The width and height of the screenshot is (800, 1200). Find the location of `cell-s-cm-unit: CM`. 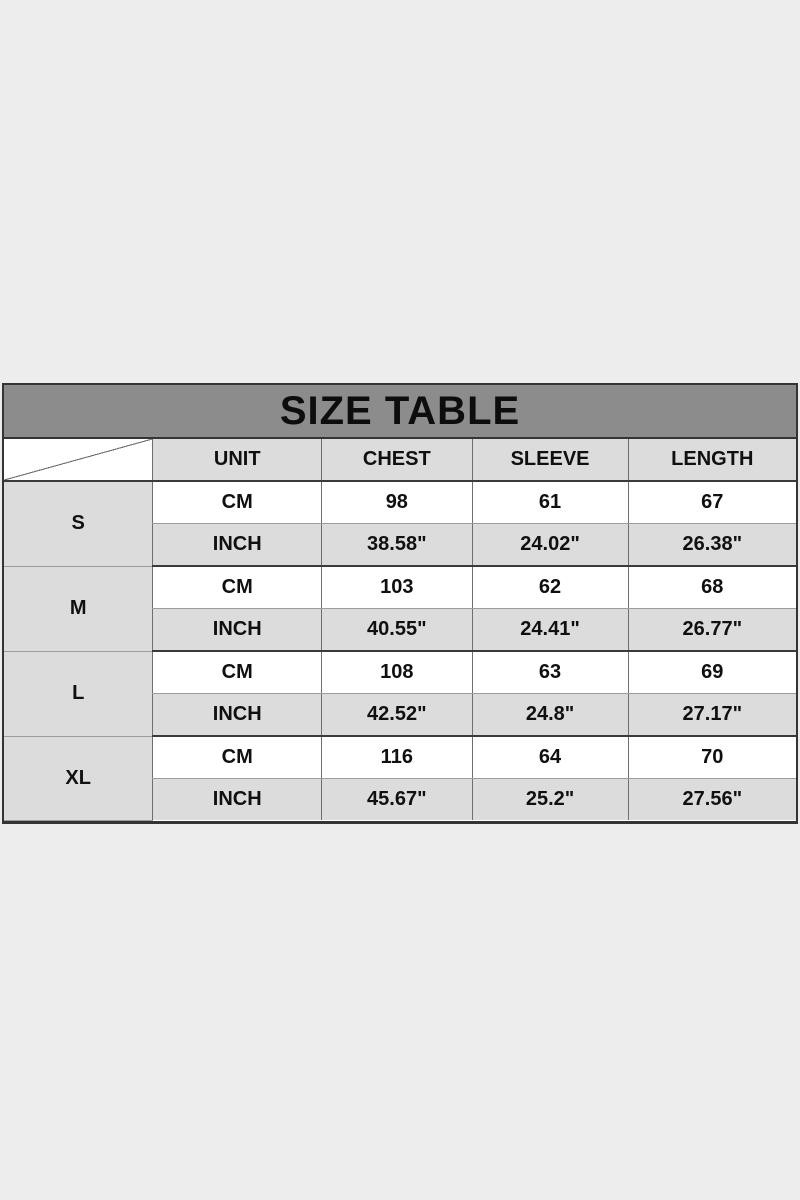

cell-s-cm-unit: CM is located at coordinates (237, 502).